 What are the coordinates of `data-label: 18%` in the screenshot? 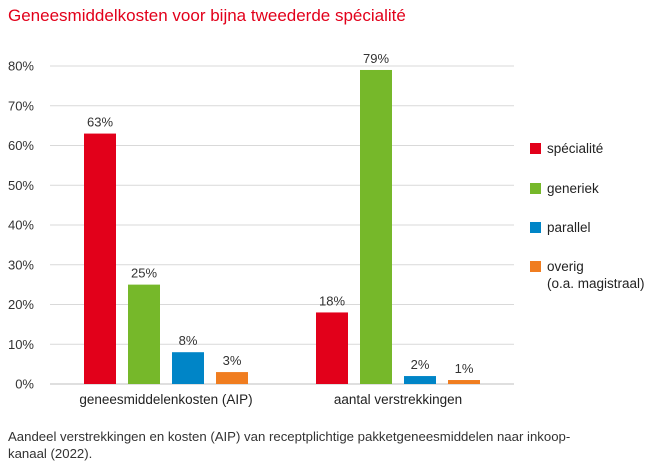 It's located at (332, 300).